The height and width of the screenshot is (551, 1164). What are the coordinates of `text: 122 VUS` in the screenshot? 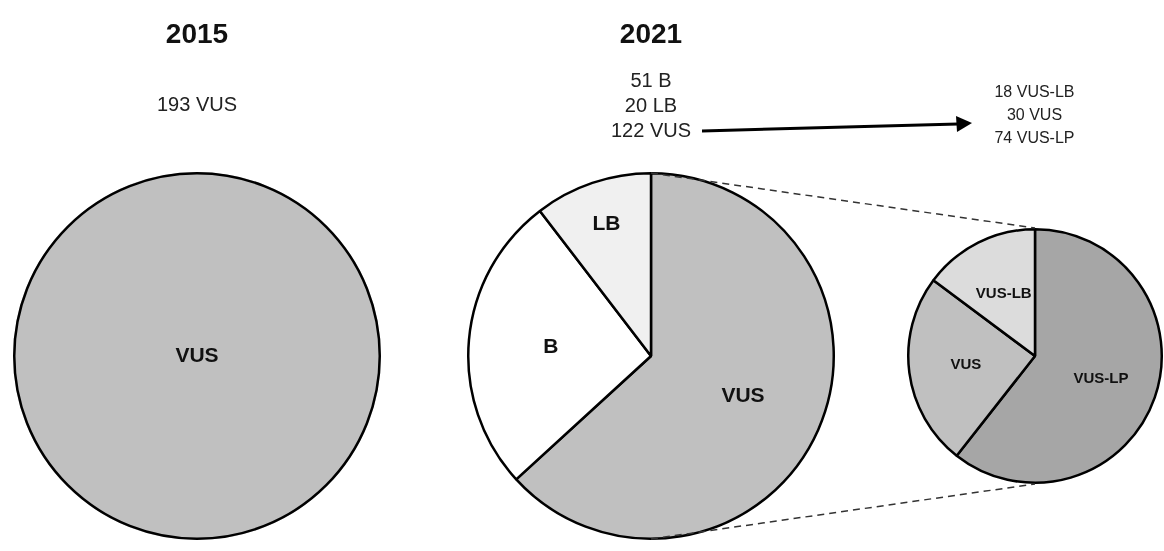 It's located at (651, 130).